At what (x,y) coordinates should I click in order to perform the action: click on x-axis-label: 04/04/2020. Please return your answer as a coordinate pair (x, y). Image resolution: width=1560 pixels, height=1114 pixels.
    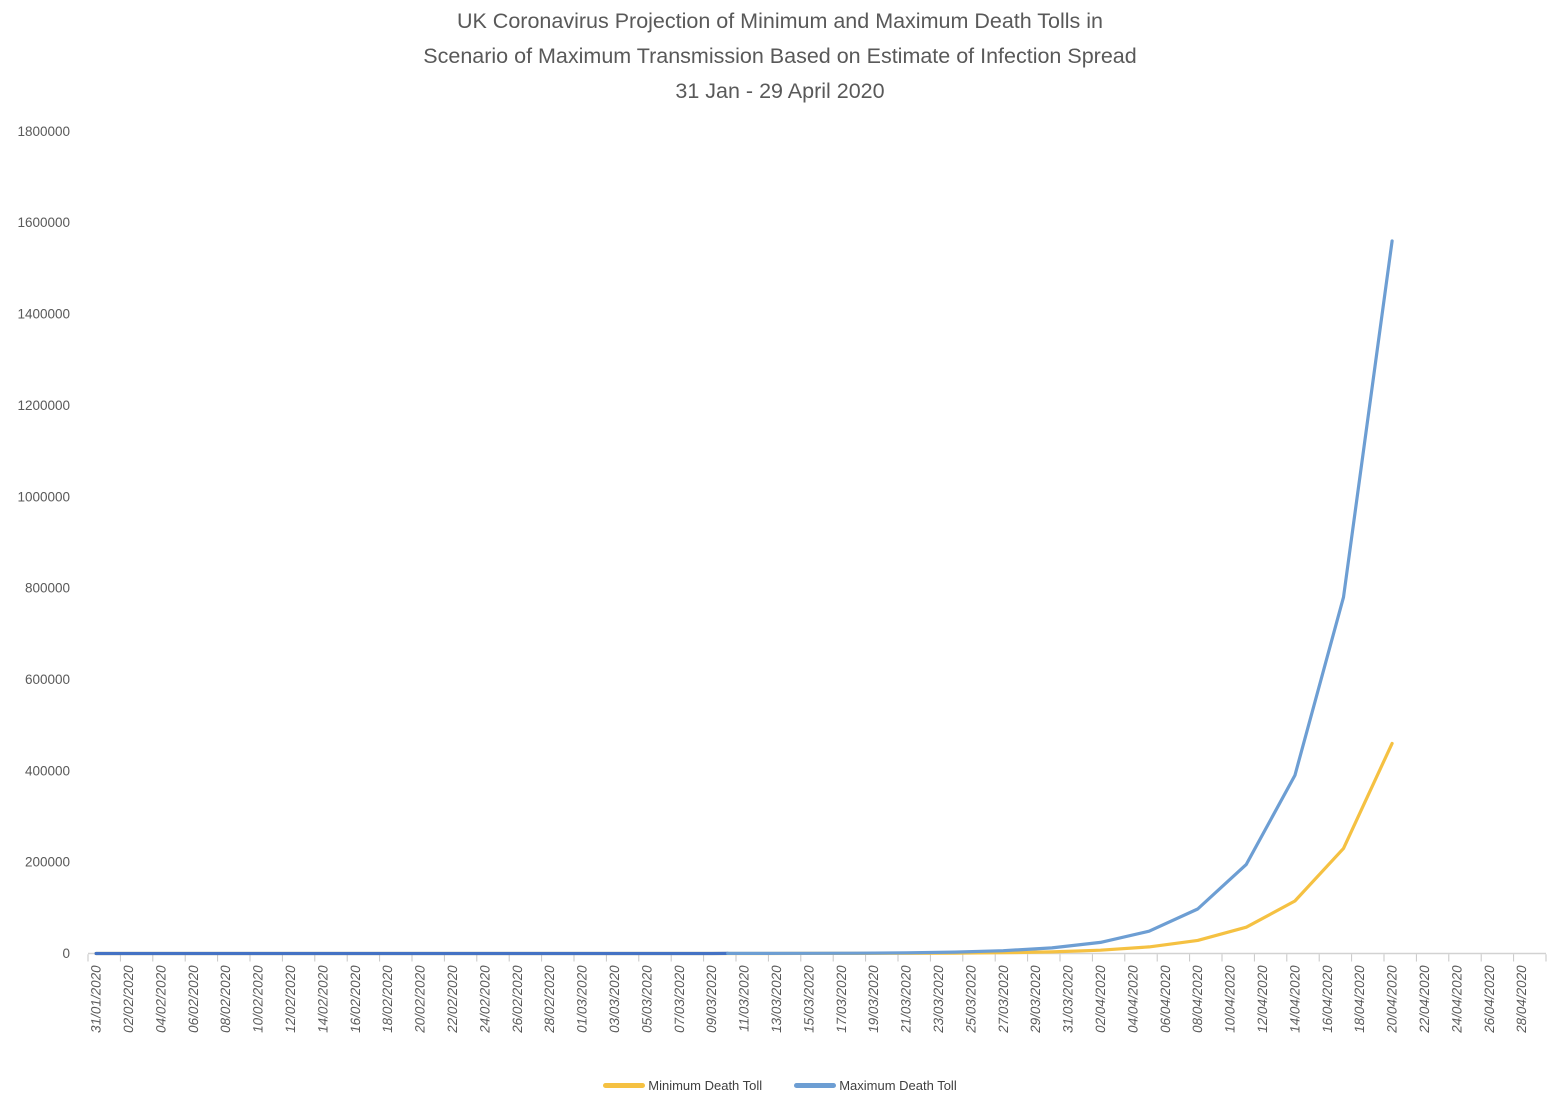
    Looking at the image, I should click on (1132, 998).